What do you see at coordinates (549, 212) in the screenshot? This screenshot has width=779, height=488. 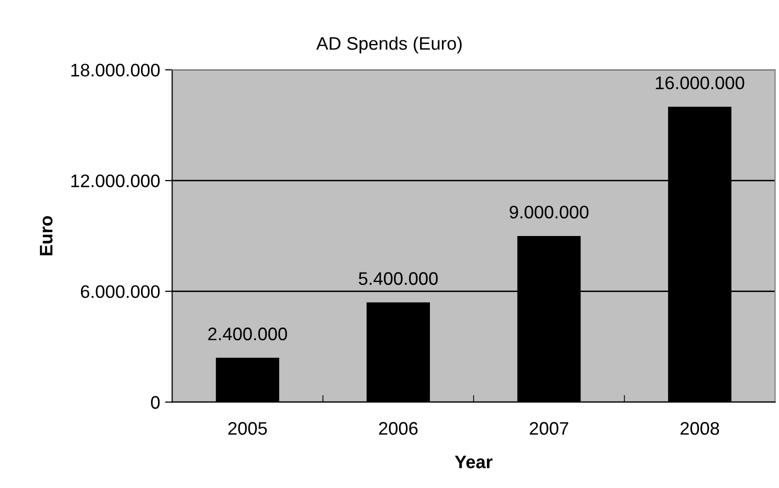 I see `data-label: 9.000.000` at bounding box center [549, 212].